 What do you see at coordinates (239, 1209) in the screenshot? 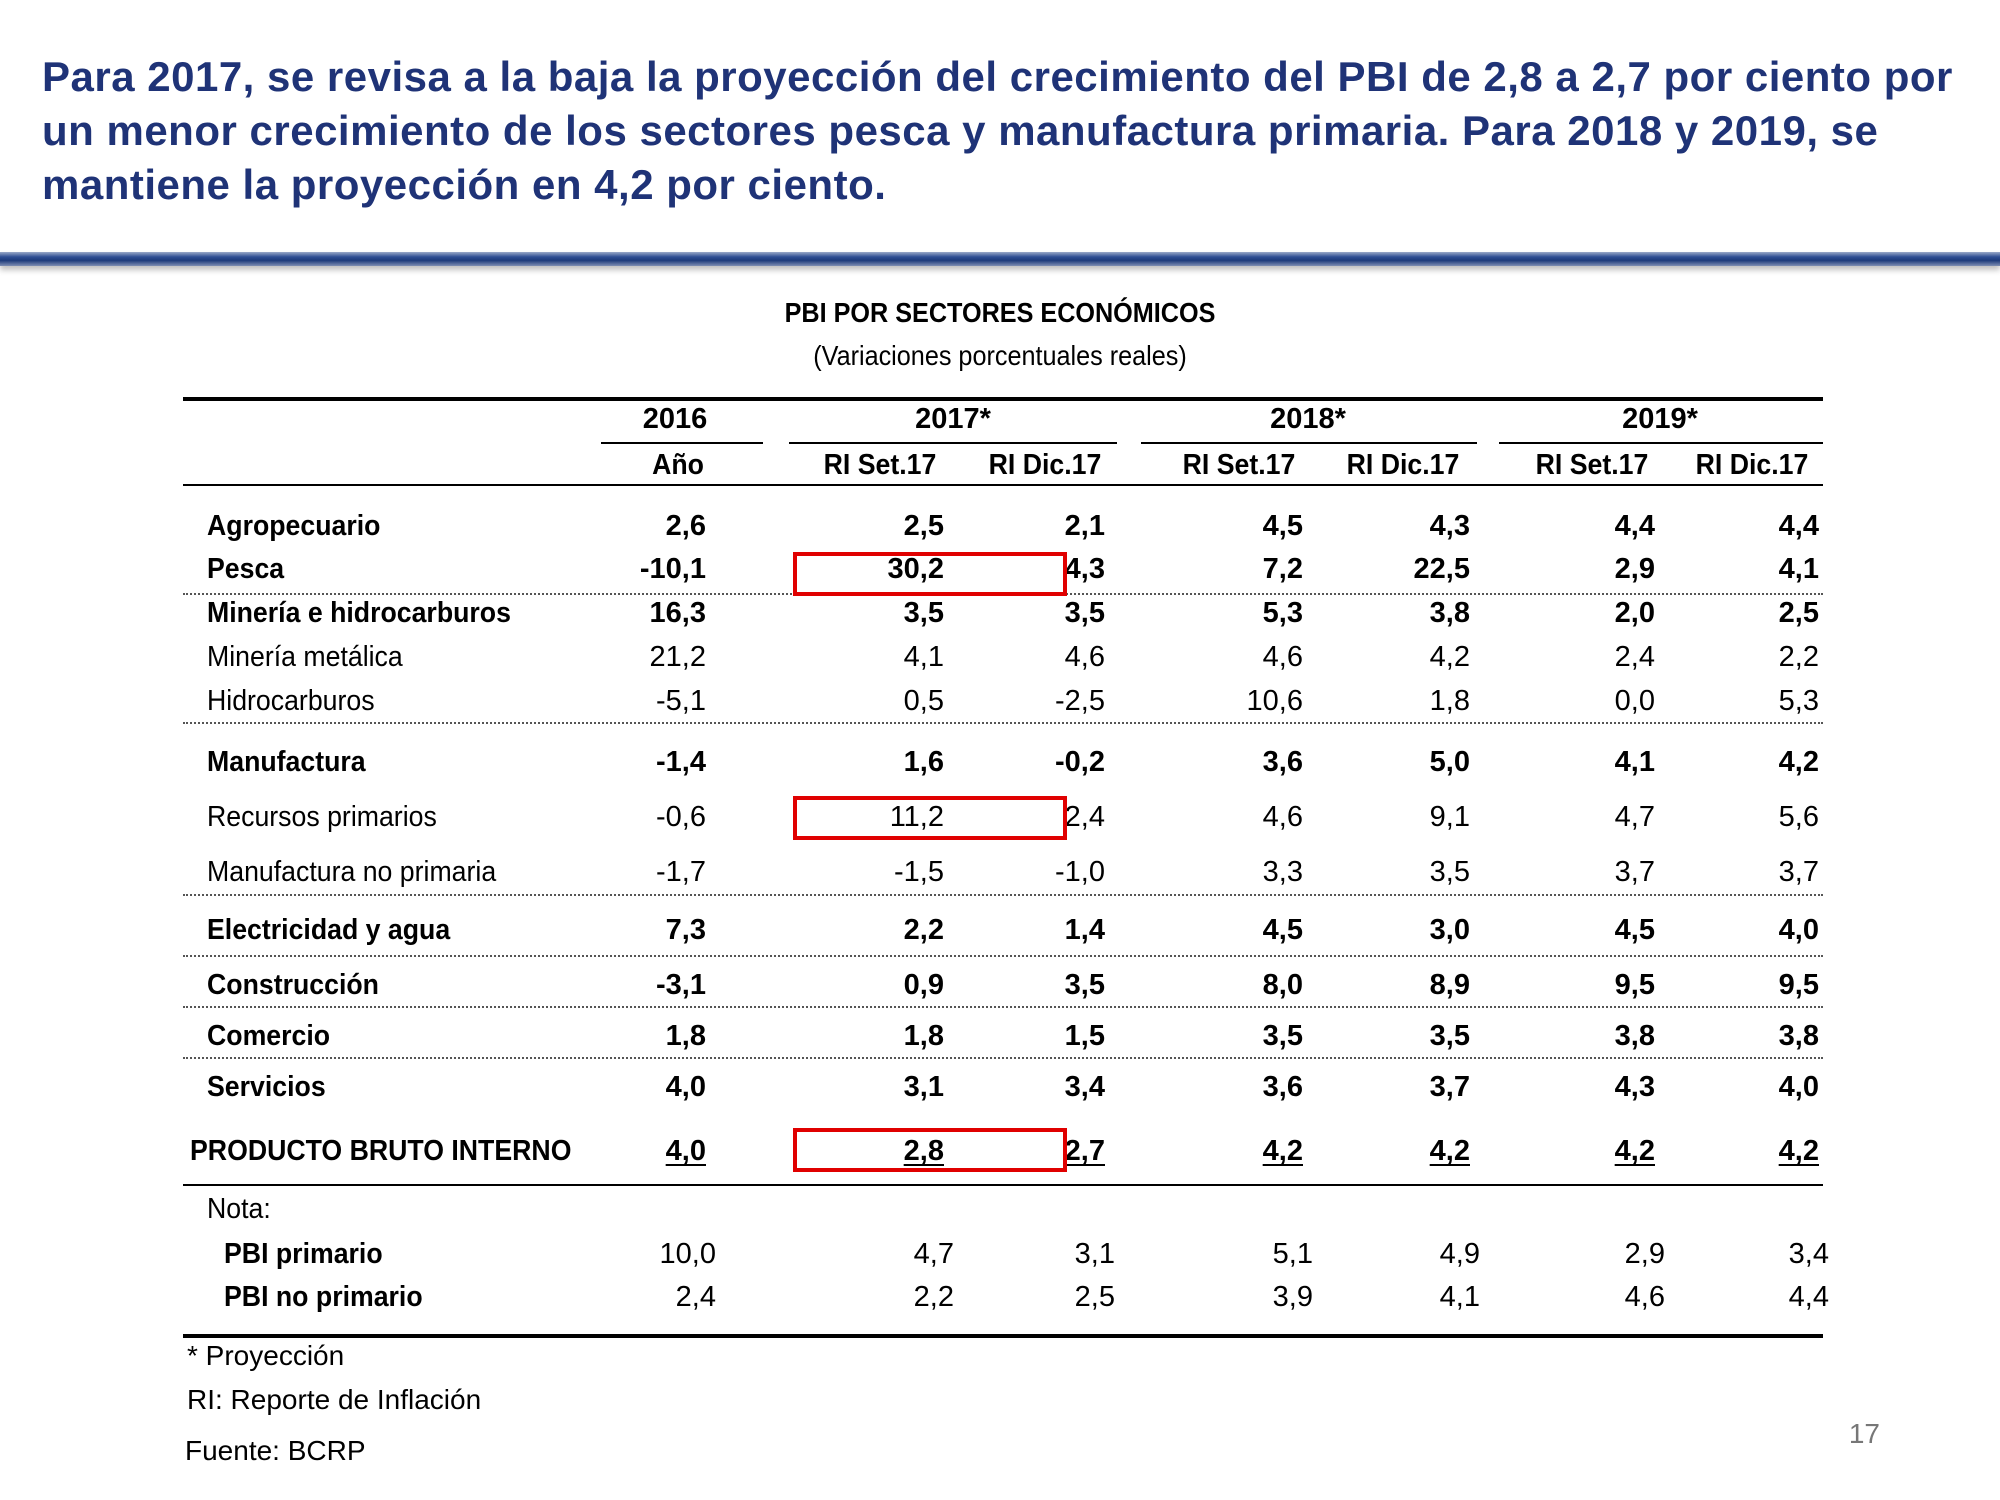
I see `note-label: Nota:` at bounding box center [239, 1209].